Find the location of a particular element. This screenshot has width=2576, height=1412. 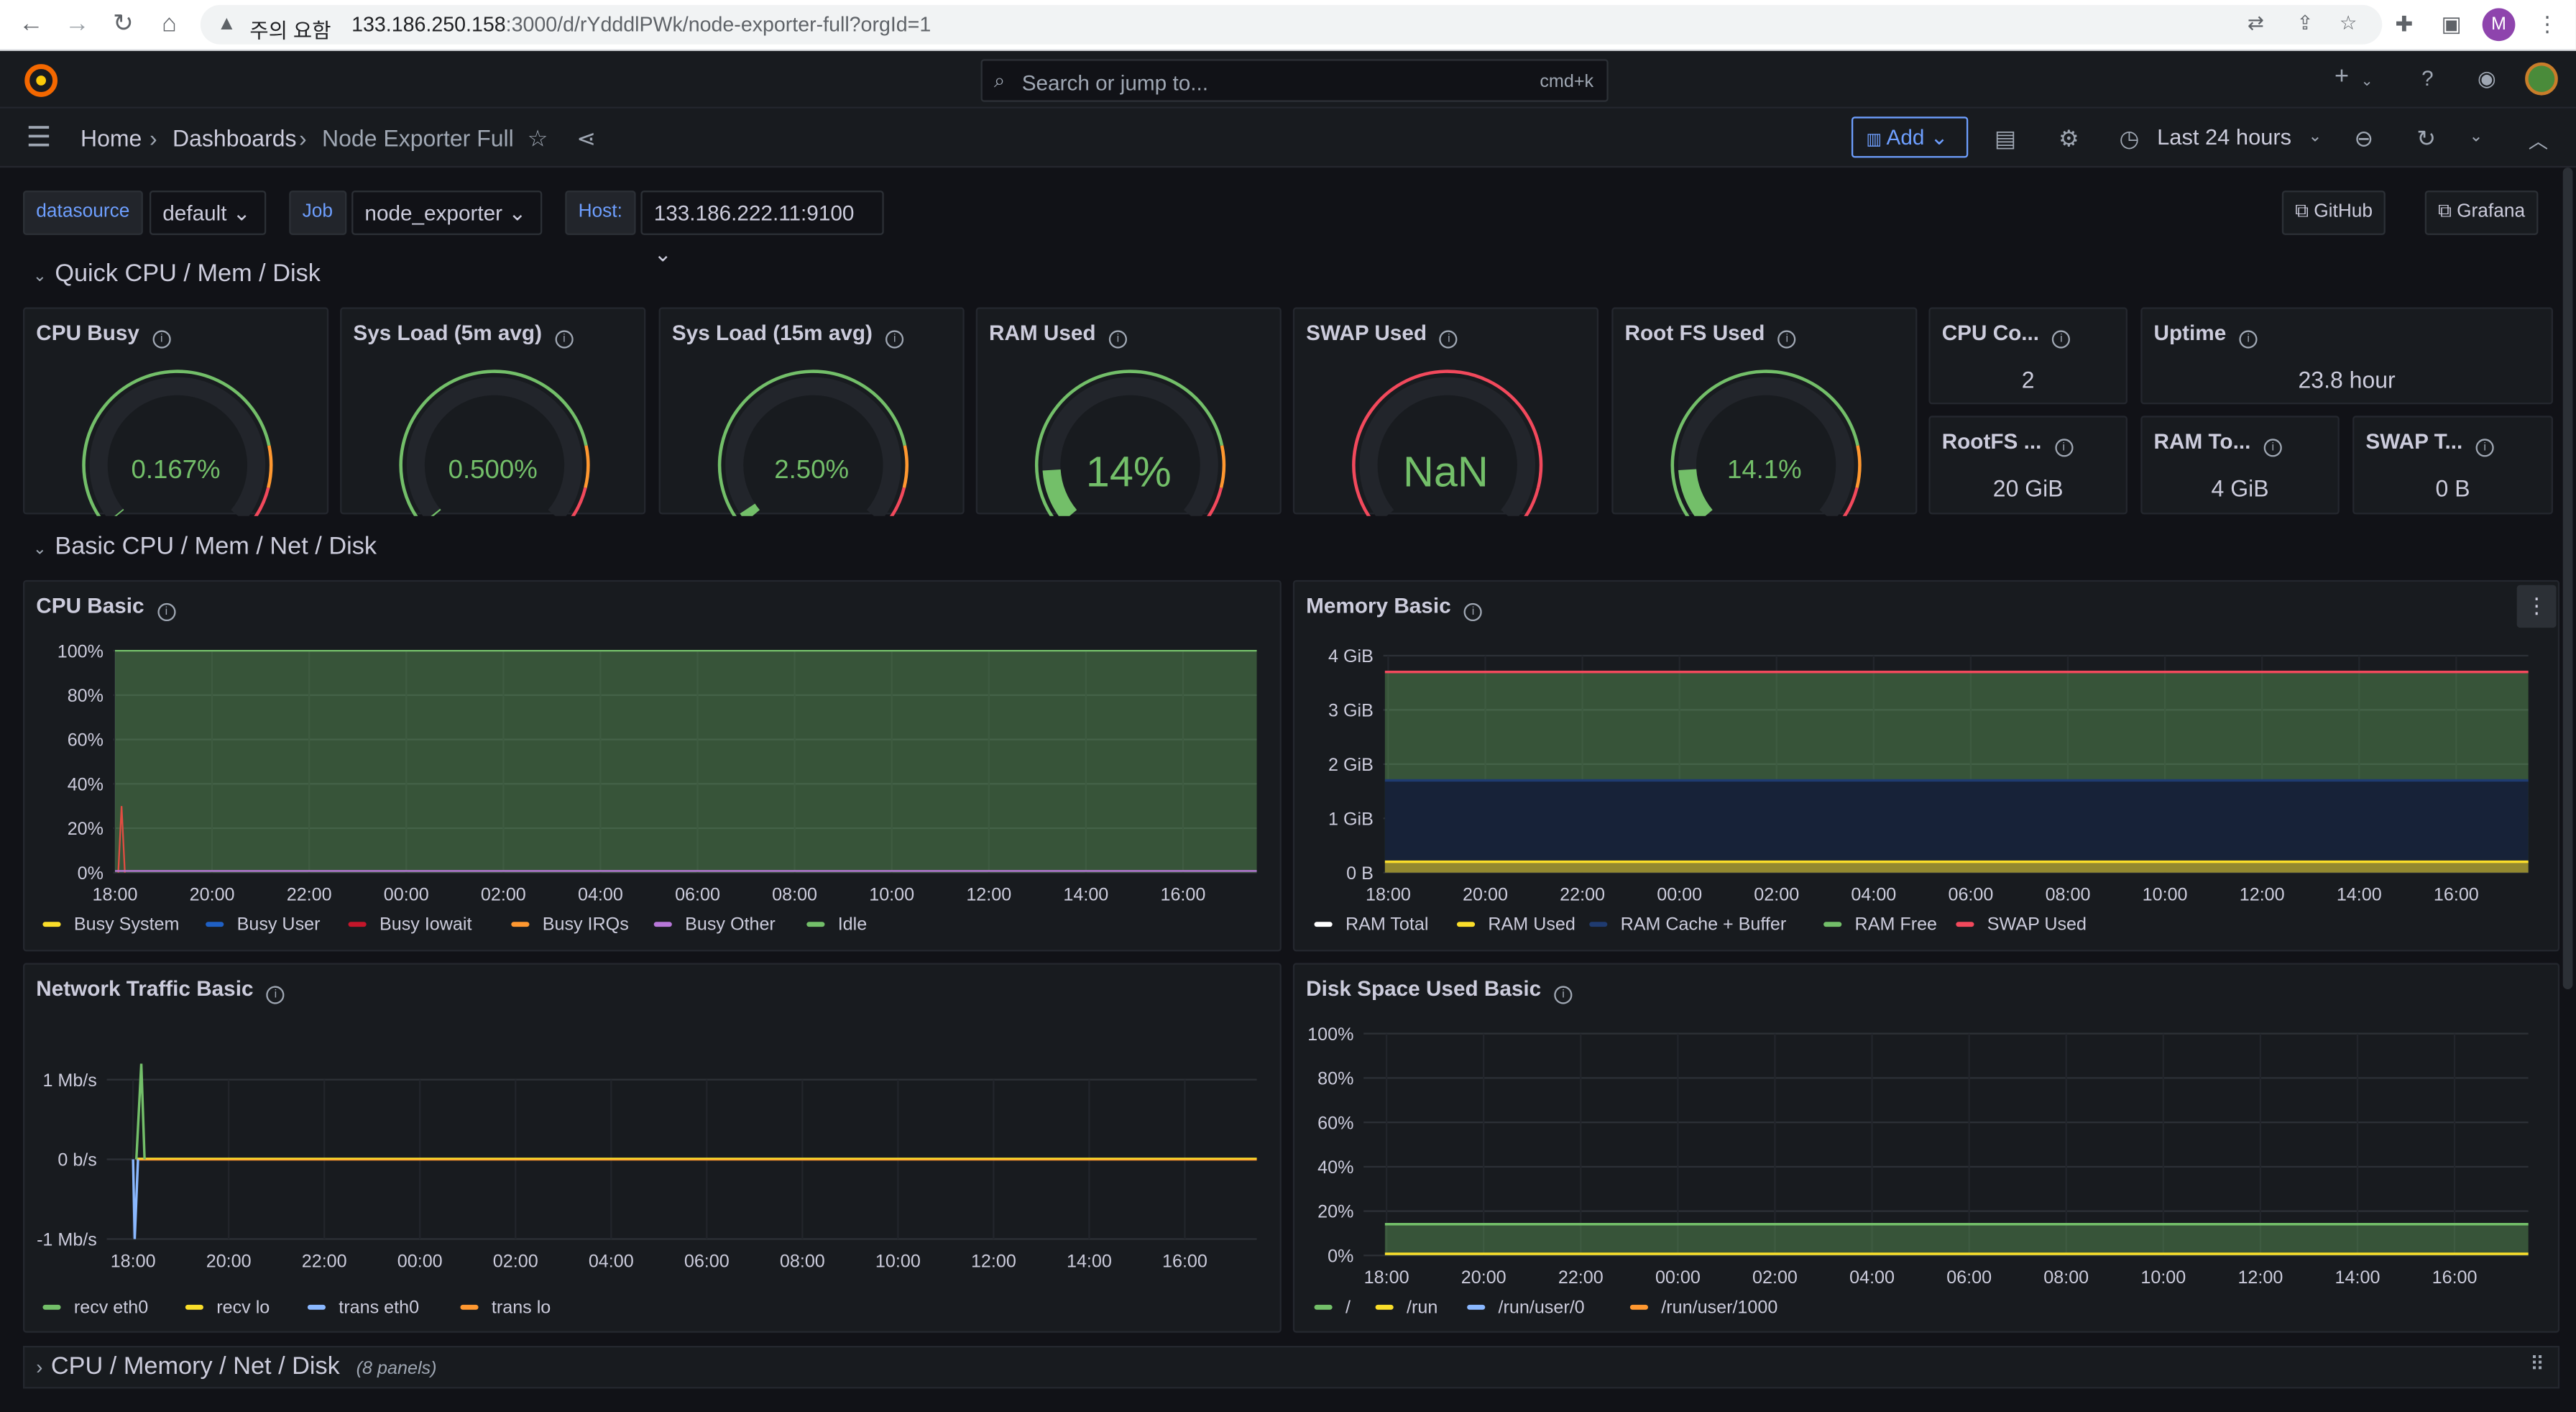

panel-title: Disk Space Used Basic i is located at coordinates (1439, 990).